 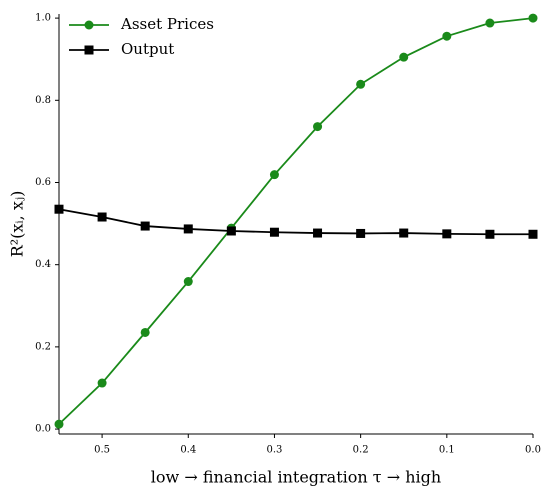 I want to click on y-tick-label: 0.6, so click(x=43, y=182).